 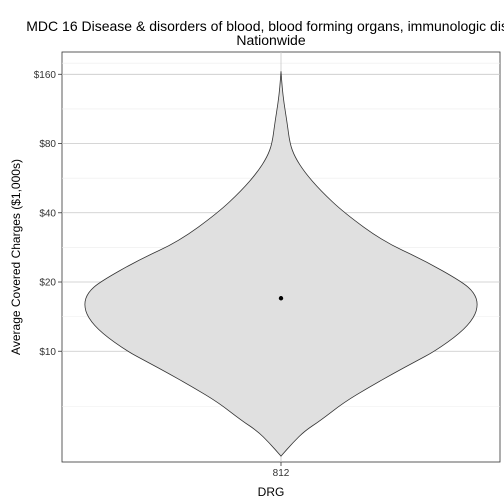 I want to click on x-axis-ticks: 812, so click(x=281, y=470).